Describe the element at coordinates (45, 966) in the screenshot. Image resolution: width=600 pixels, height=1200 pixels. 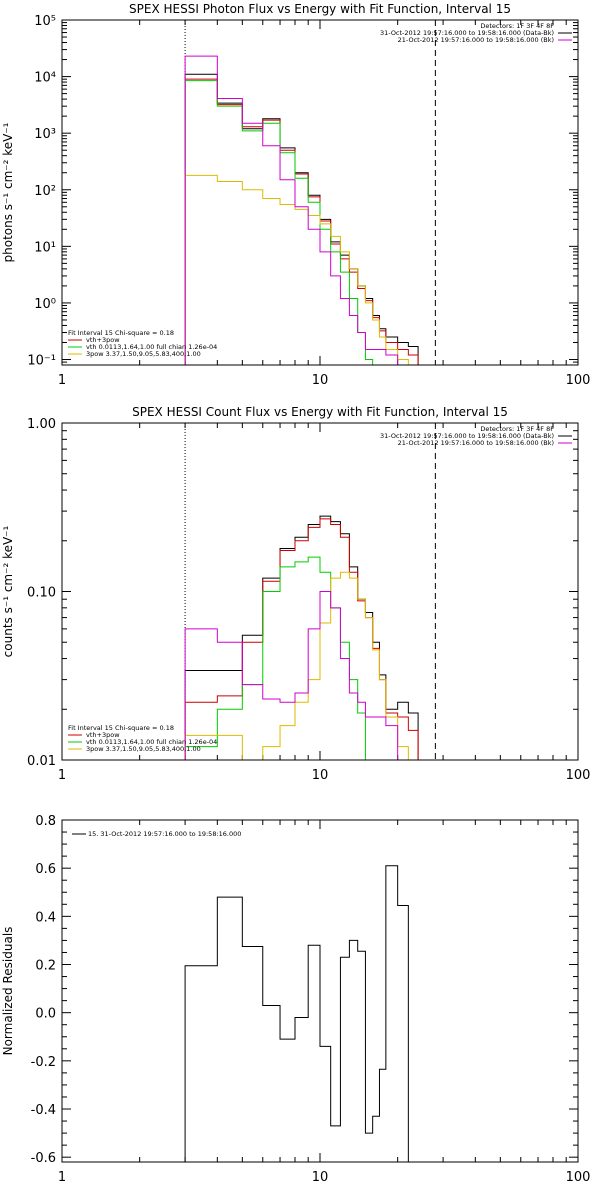
I see `y-tick-label: 0.2` at that location.